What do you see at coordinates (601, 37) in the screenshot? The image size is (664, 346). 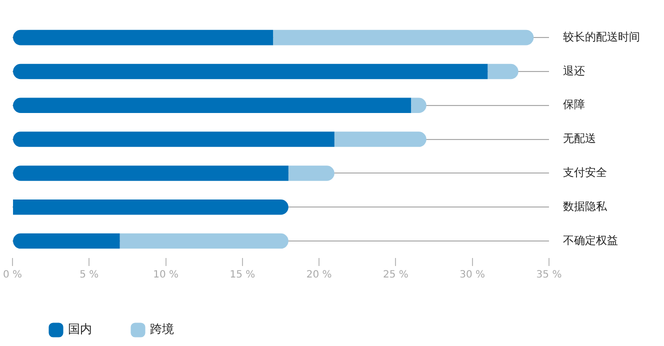 I see `y-tick-label: 较长的配送时间` at bounding box center [601, 37].